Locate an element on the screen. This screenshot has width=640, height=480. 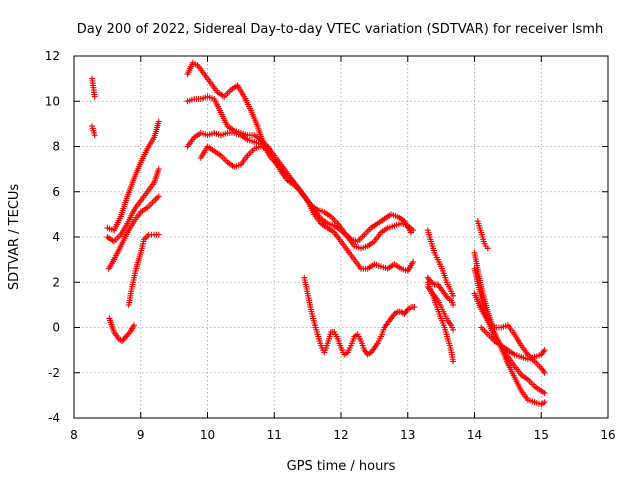
series-track-l is located at coordinates (440, 263).